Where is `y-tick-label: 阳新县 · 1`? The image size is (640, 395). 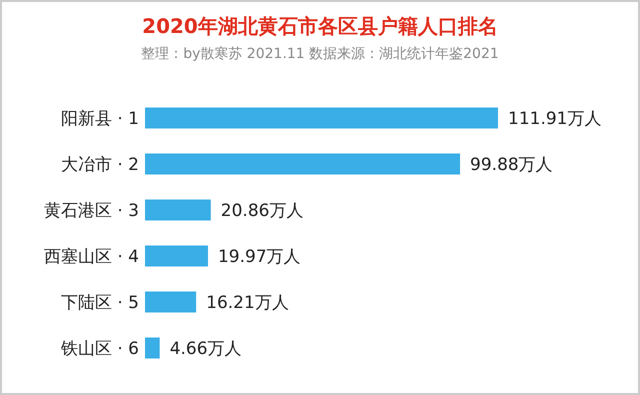 y-tick-label: 阳新县 · 1 is located at coordinates (99, 119).